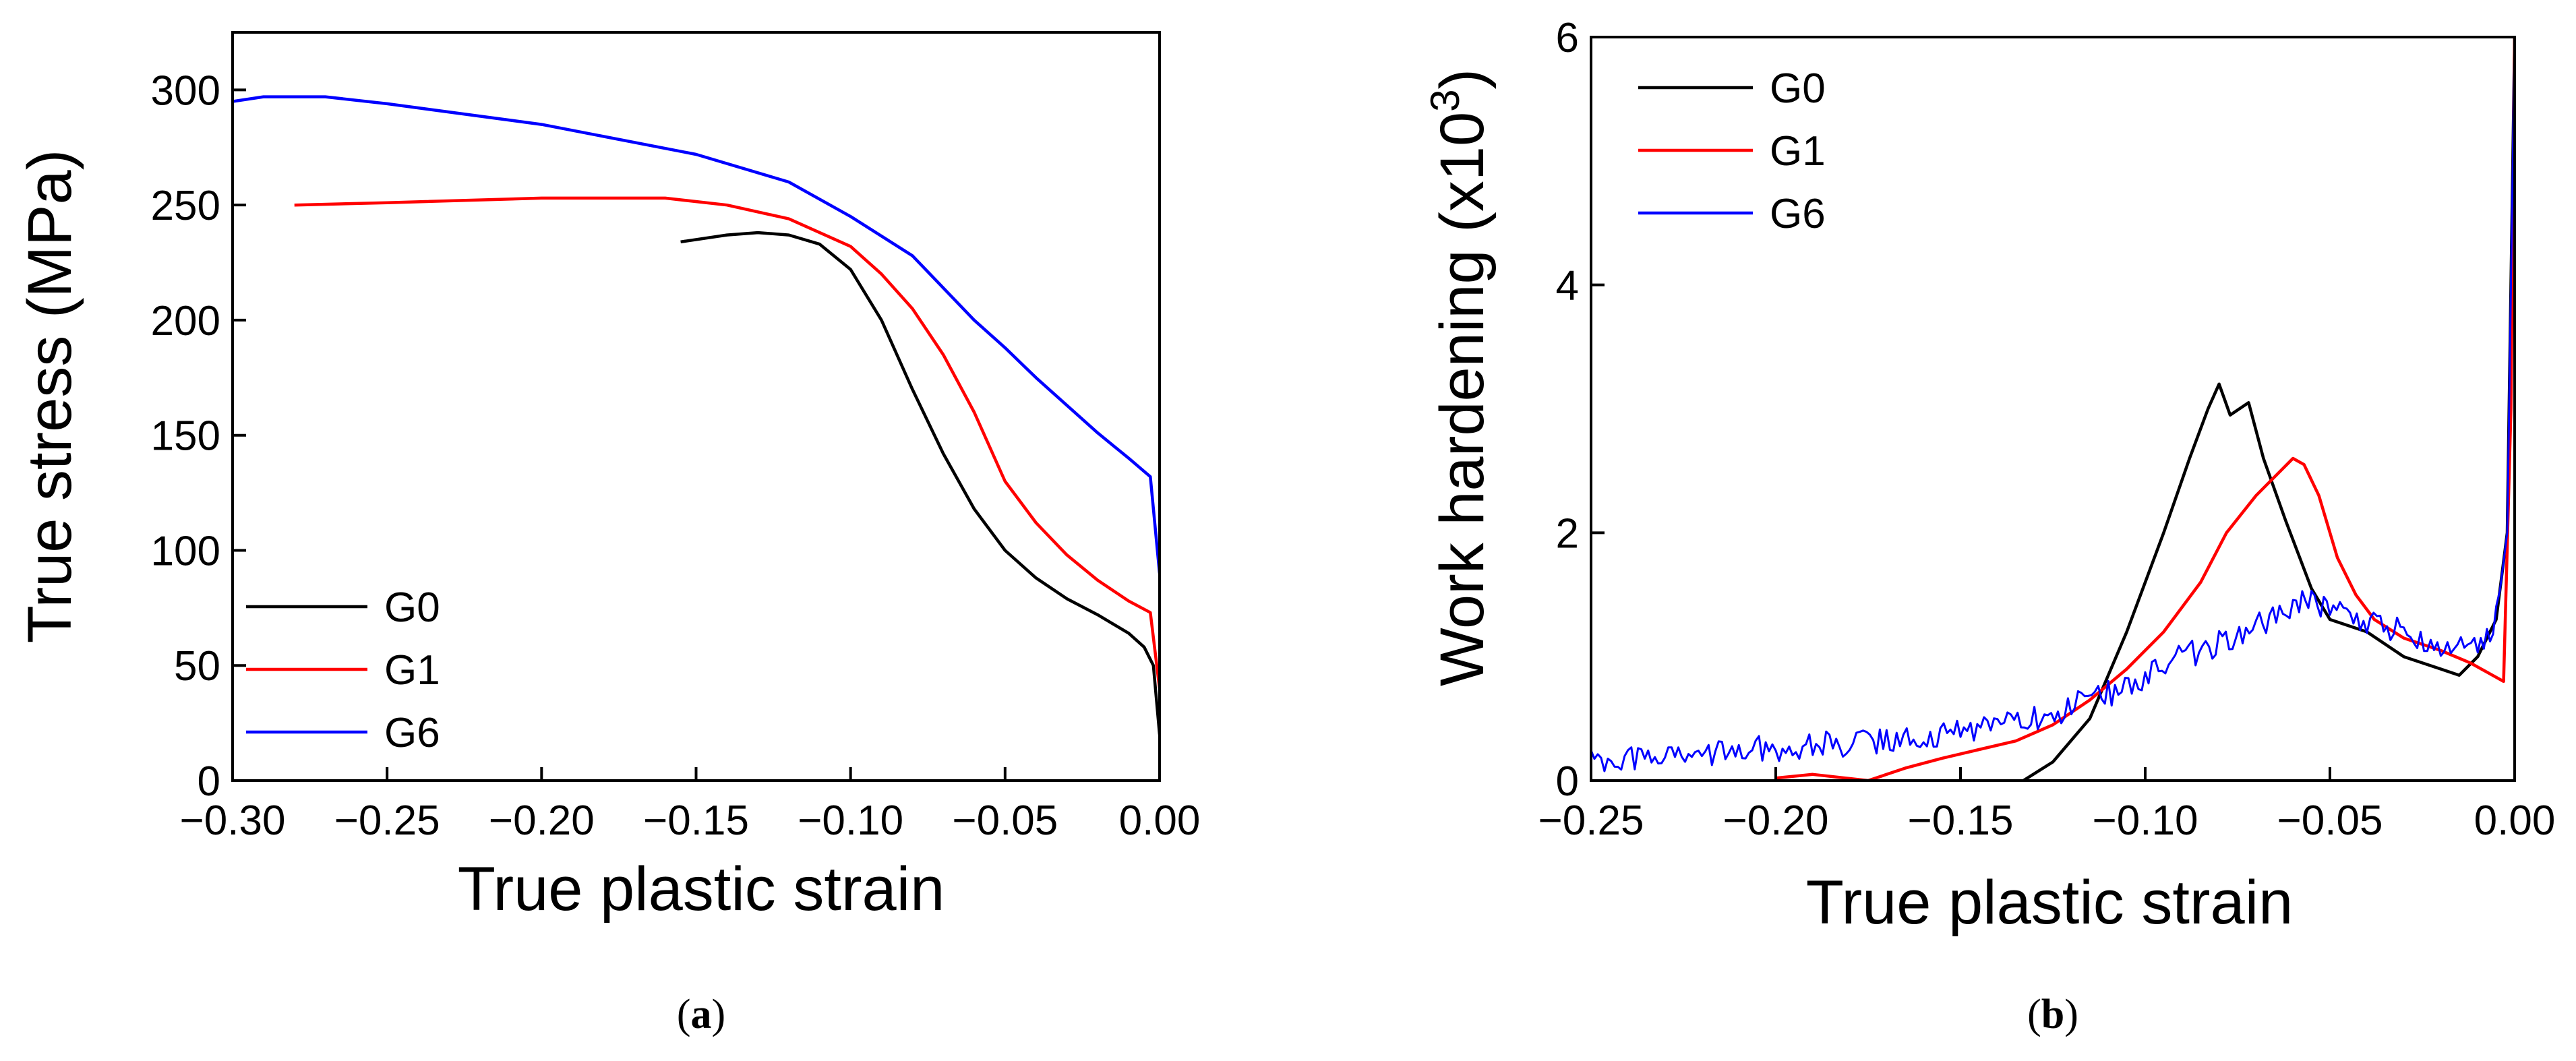  I want to click on panel-b-x-tick-label: 0.00, so click(2515, 820).